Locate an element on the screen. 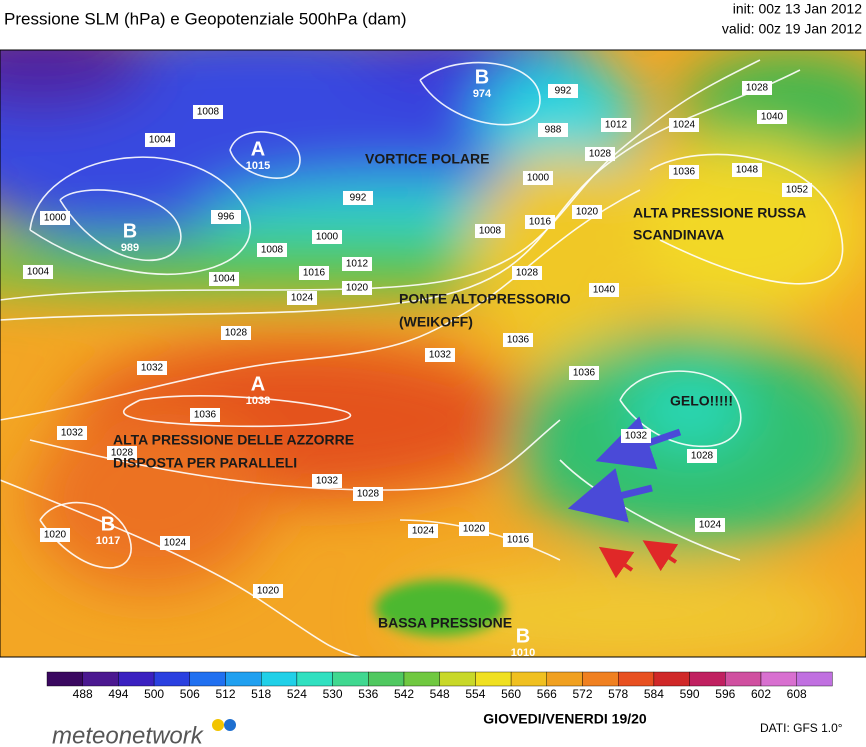 The width and height of the screenshot is (866, 747). pressure-center-value: 989 is located at coordinates (130, 248).